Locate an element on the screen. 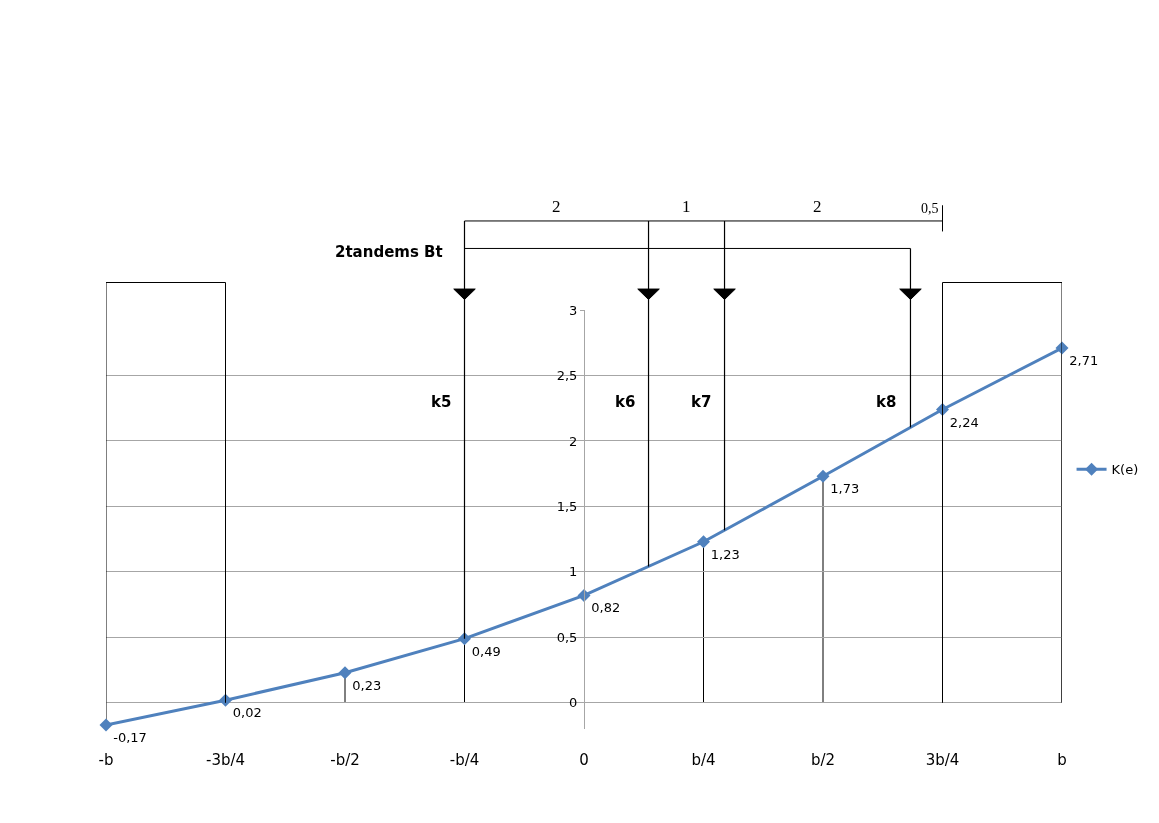  data-label: 1,23 is located at coordinates (725, 554).